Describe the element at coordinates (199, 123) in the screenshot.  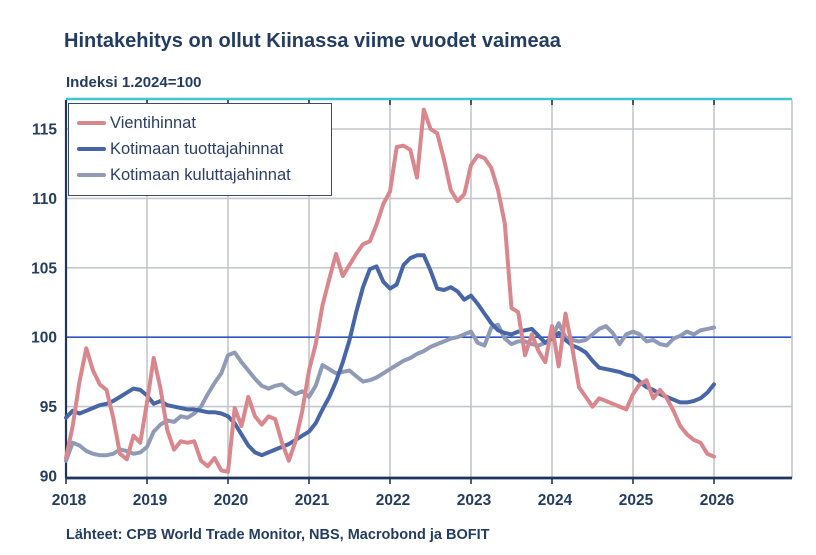
I see `legend-item-vientihinnat: Vientihinnat` at that location.